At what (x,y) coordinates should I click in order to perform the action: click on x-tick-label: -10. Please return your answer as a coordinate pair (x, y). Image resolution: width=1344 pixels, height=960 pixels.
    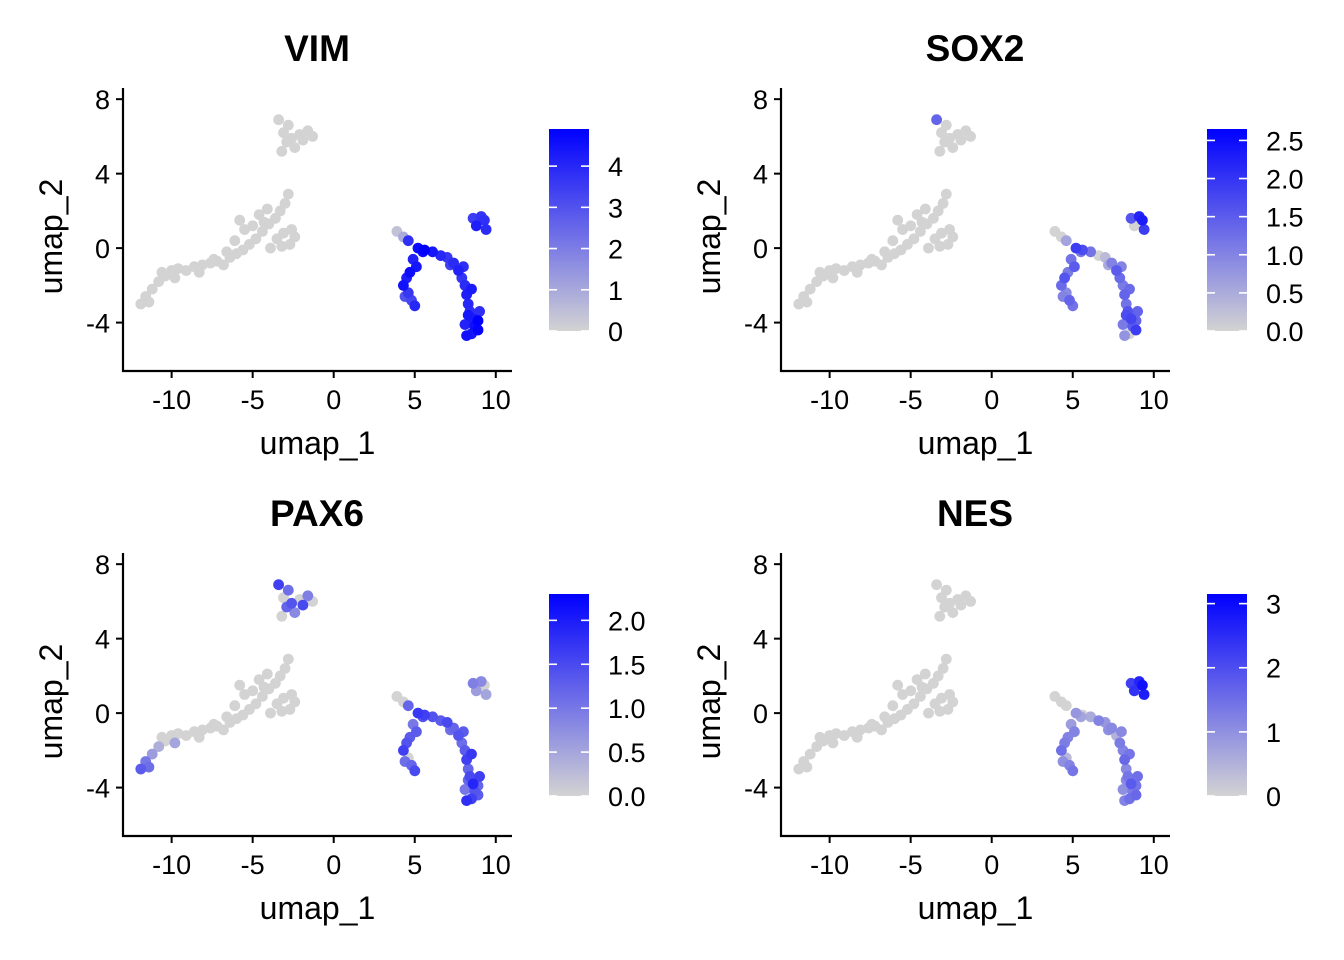
    Looking at the image, I should click on (171, 865).